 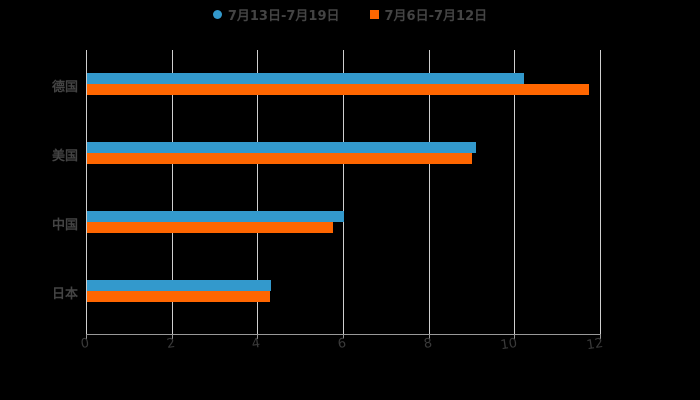 What do you see at coordinates (85, 344) in the screenshot?
I see `x-tick-label: 0` at bounding box center [85, 344].